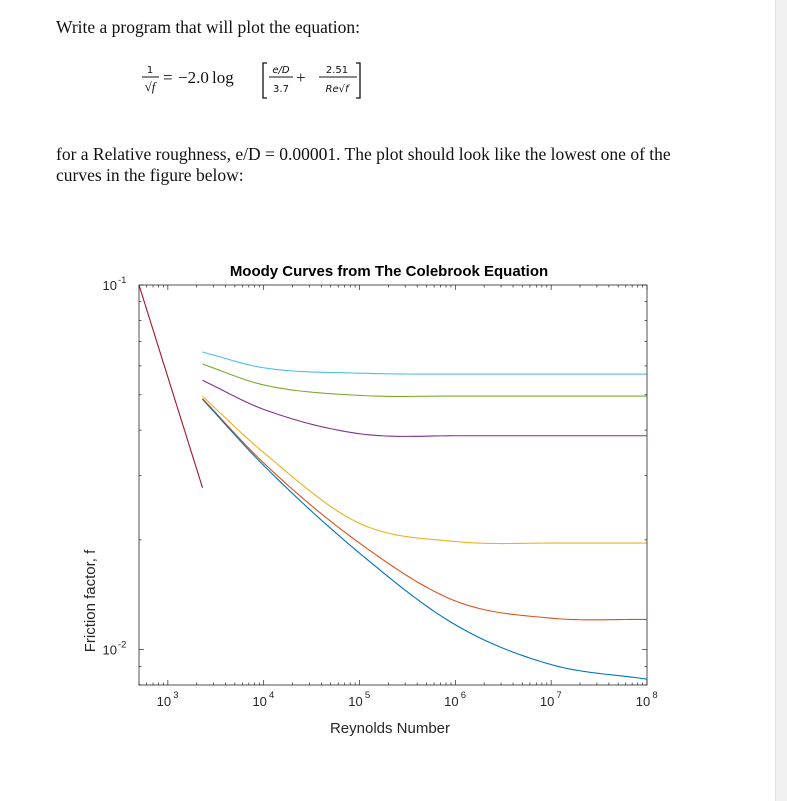 This screenshot has width=787, height=801. Describe the element at coordinates (337, 70) in the screenshot. I see `eq-term2-numerator: 2.51` at that location.